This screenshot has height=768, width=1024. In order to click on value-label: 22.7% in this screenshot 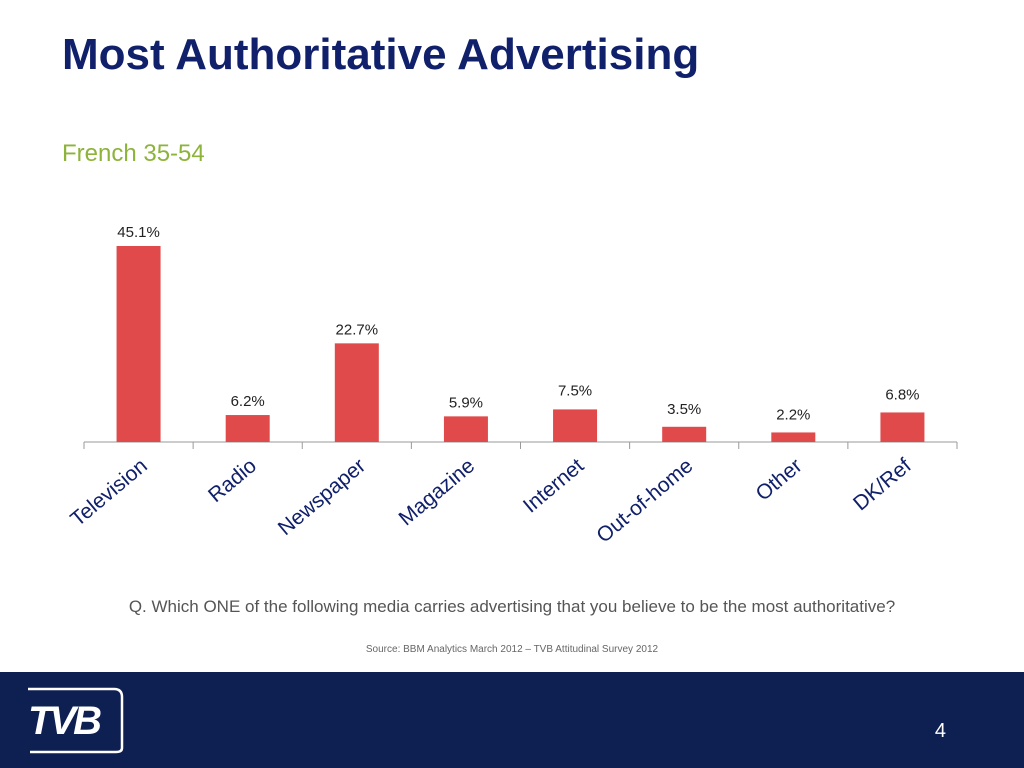, I will do `click(357, 329)`.